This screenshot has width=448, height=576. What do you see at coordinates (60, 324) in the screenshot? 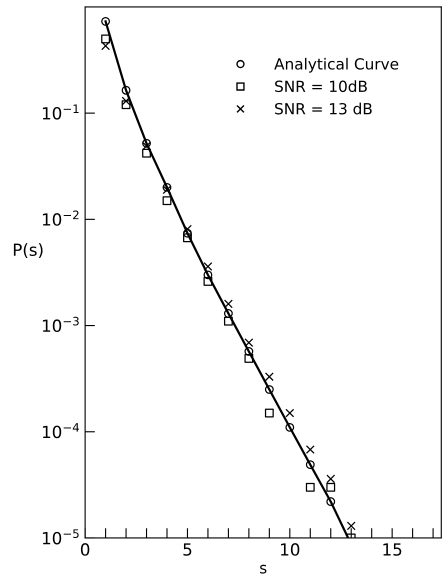
I see `y-tick-label: 10$^{−3}$` at bounding box center [60, 324].